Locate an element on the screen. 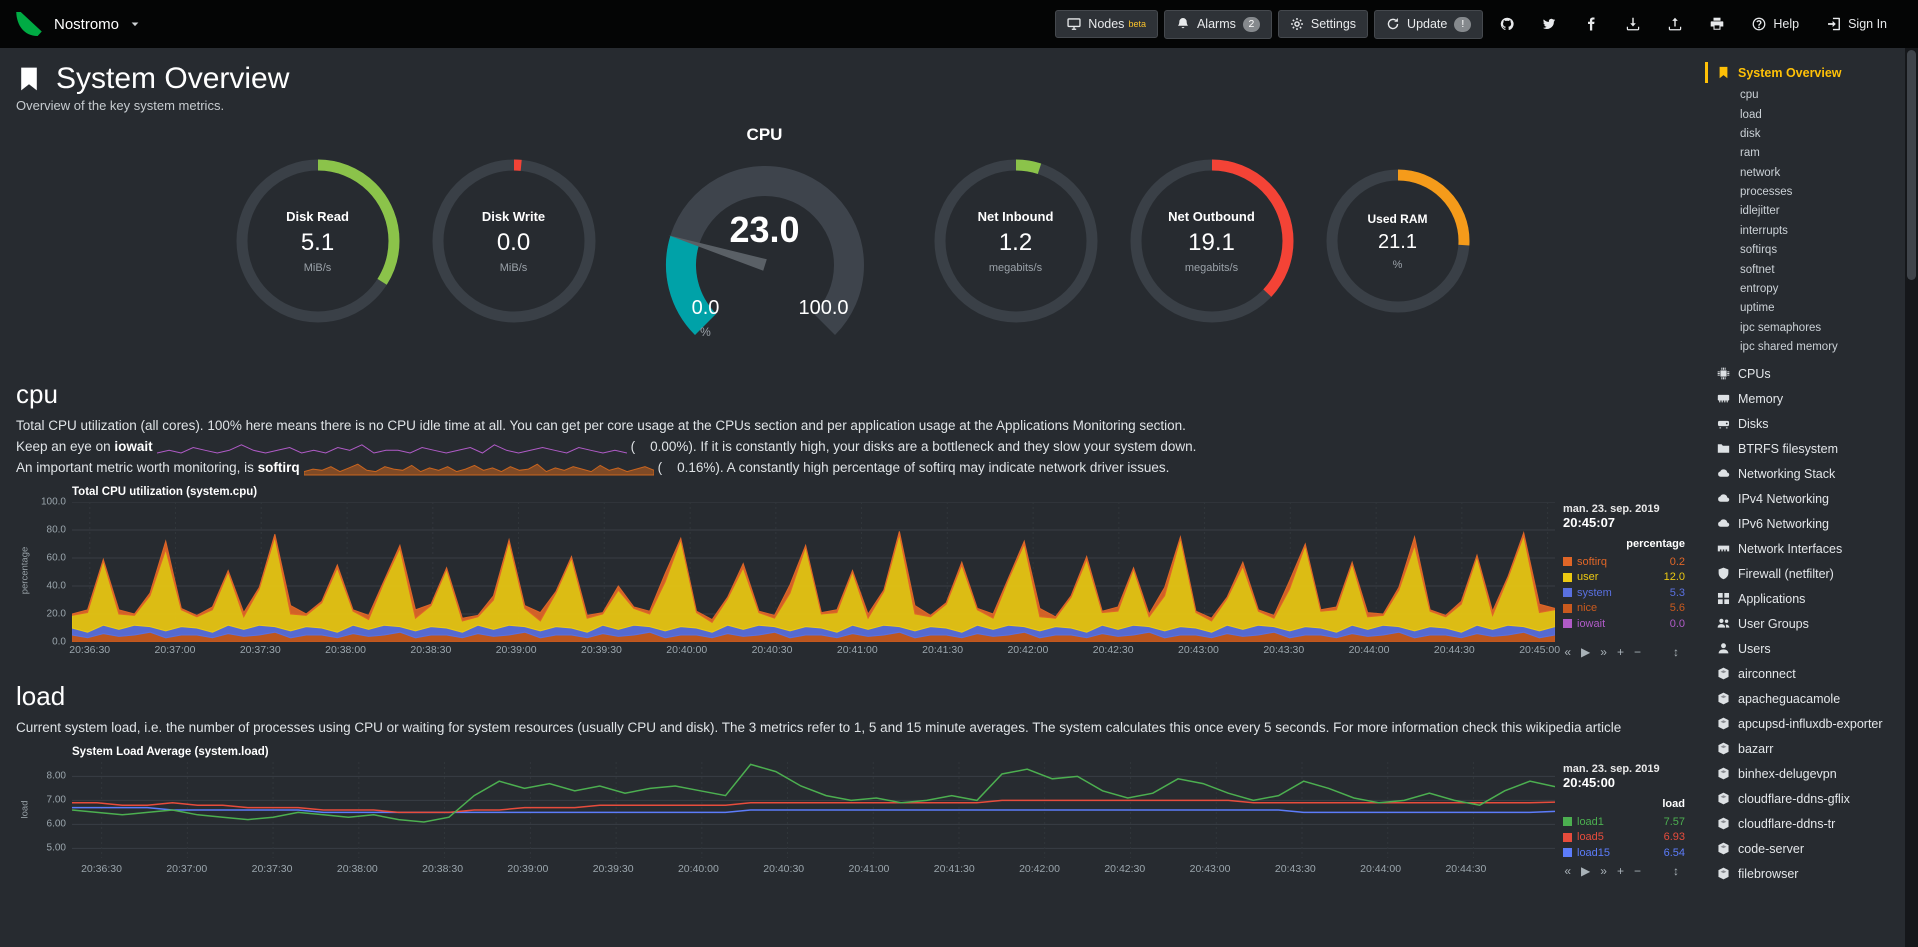  load-chart-resize-handle: ↕ is located at coordinates (1676, 870).